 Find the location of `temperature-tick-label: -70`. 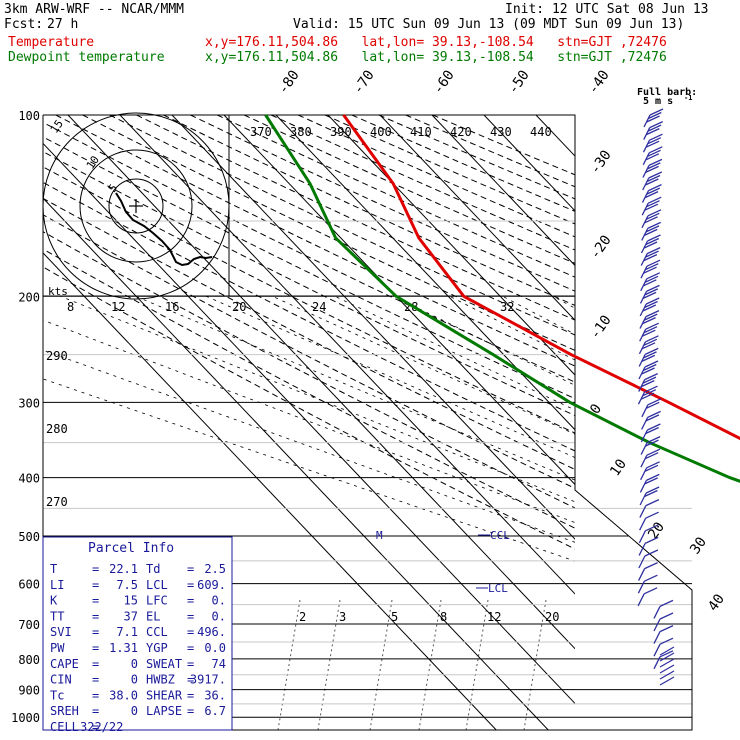

temperature-tick-label: -70 is located at coordinates (364, 82).